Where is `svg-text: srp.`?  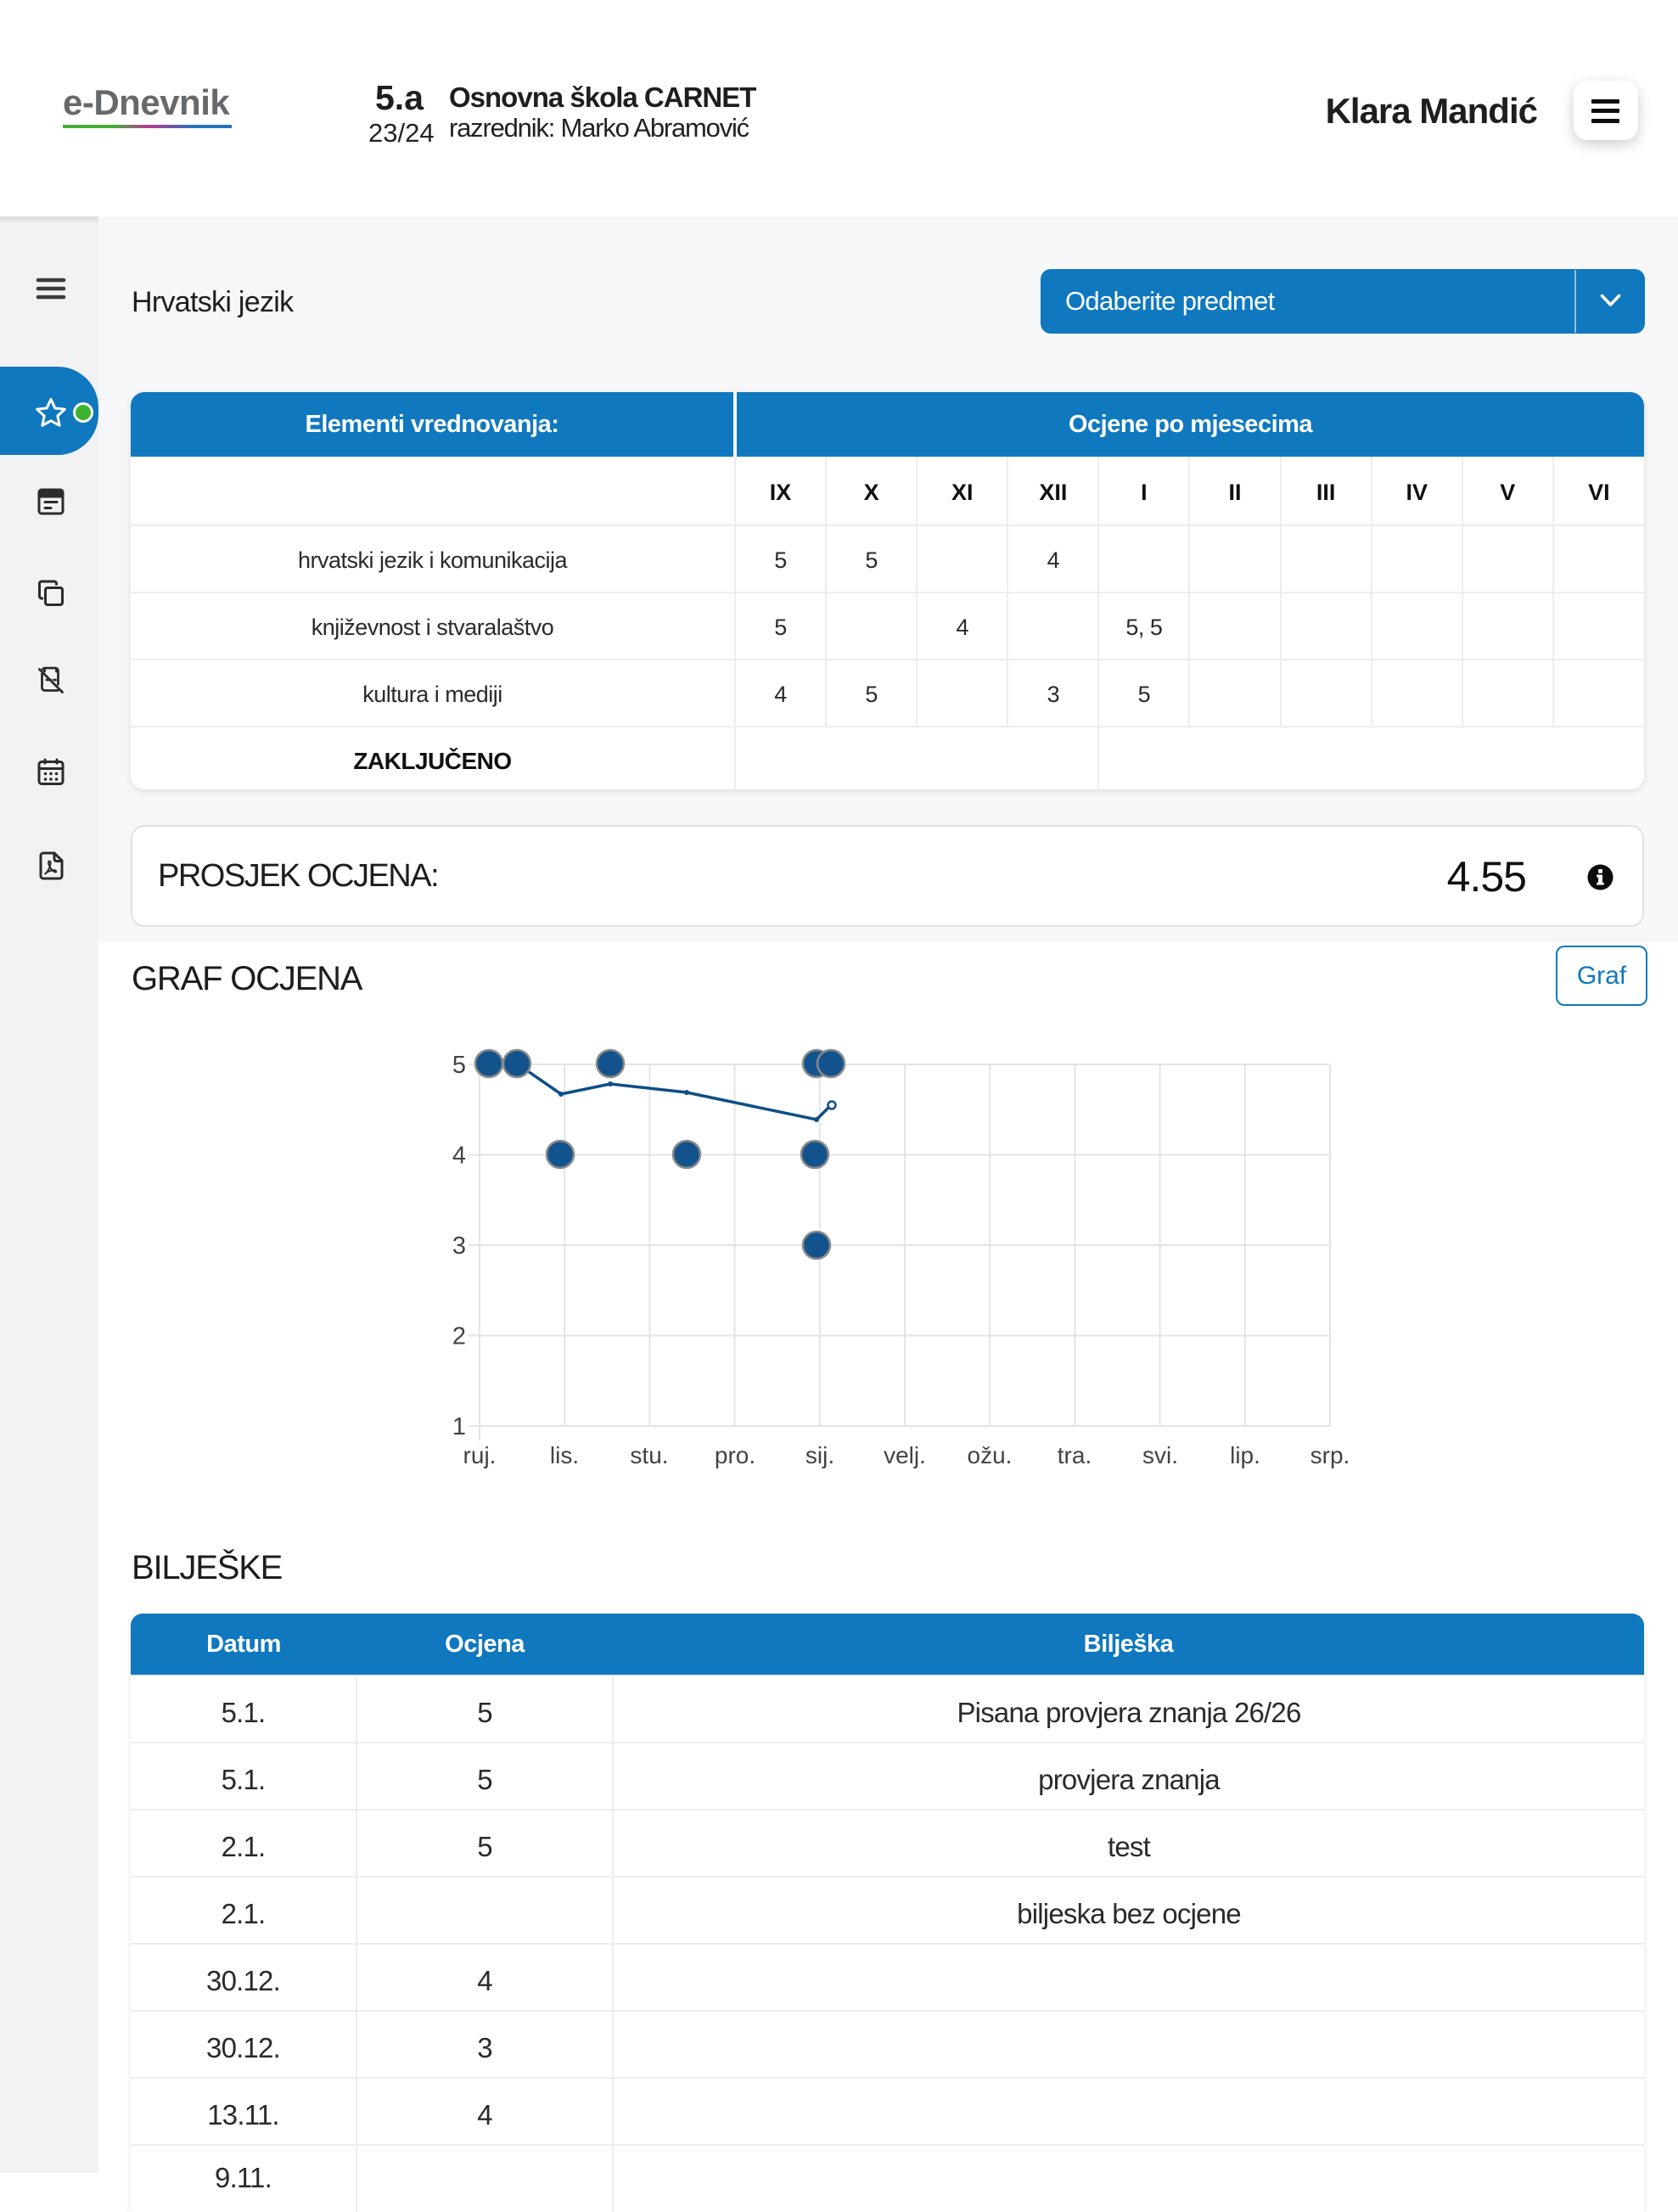 svg-text: srp. is located at coordinates (1330, 1455).